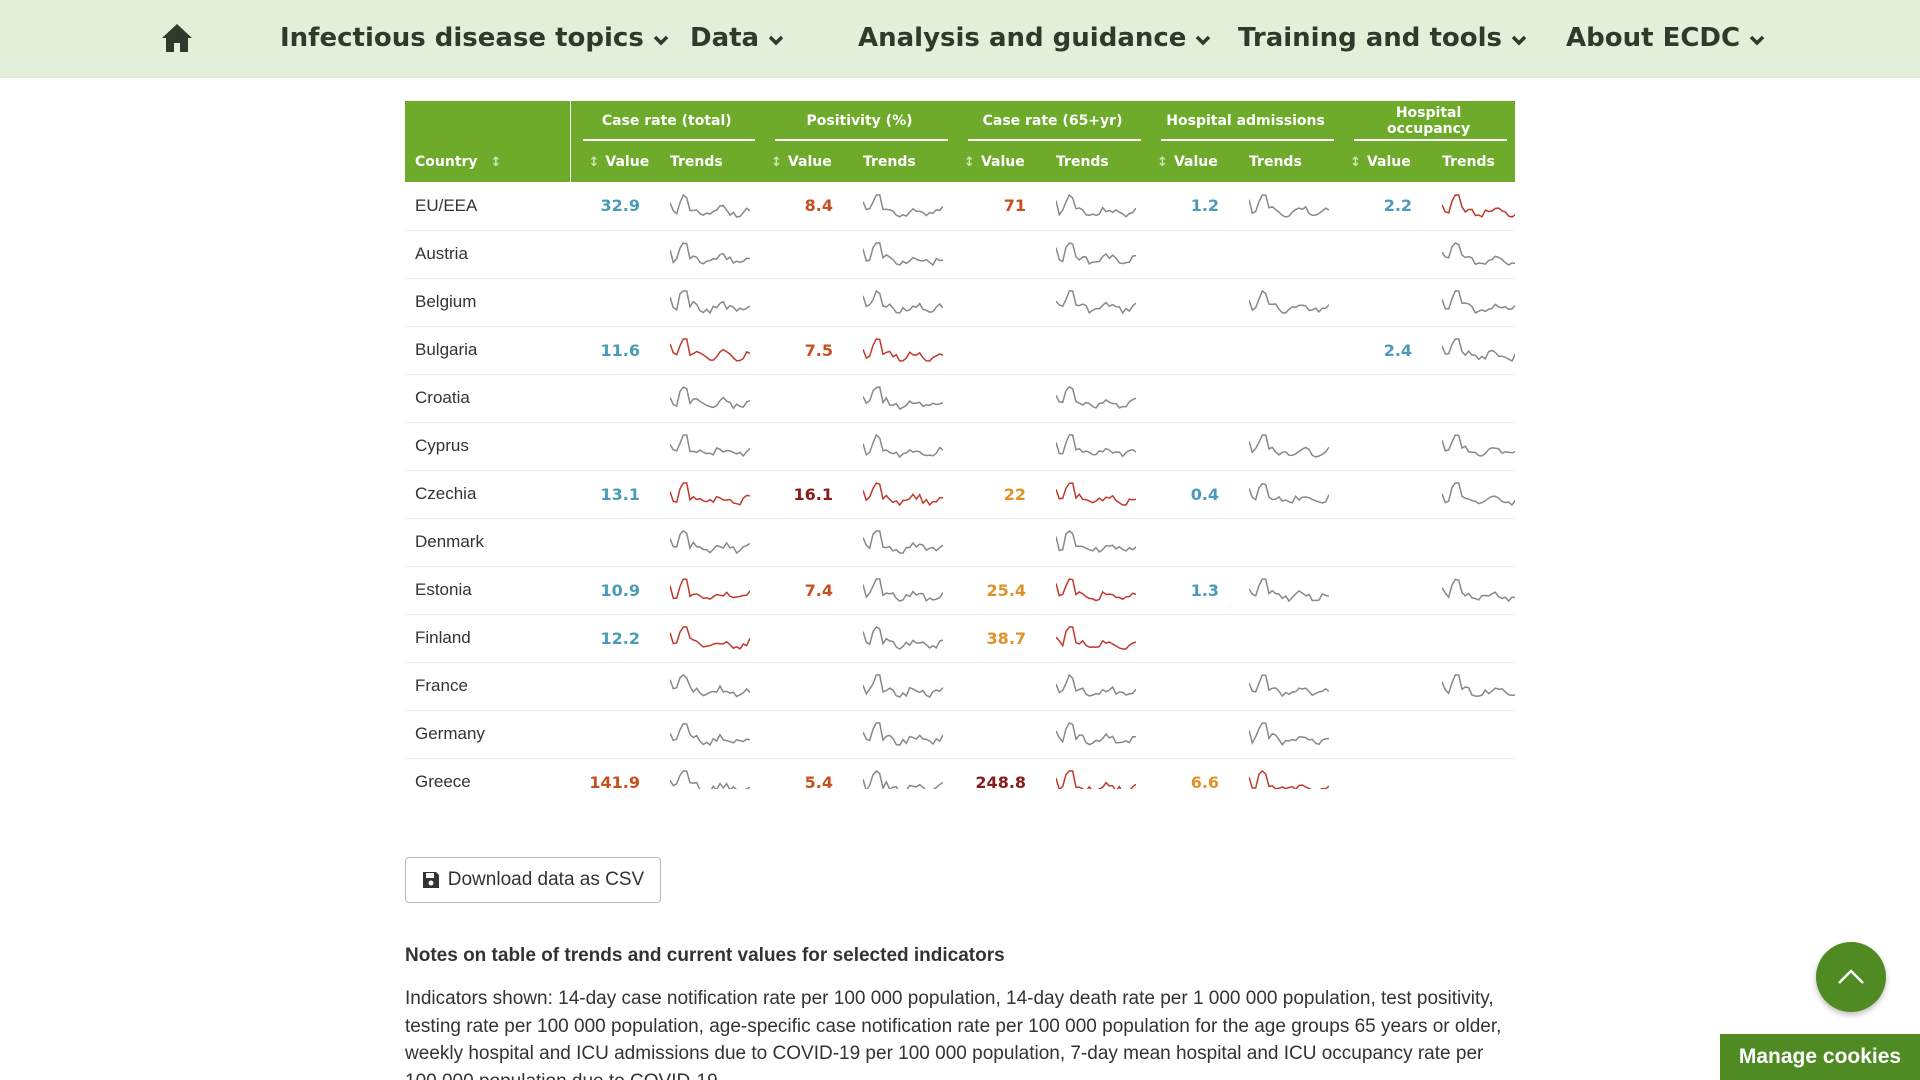 Image resolution: width=1920 pixels, height=1080 pixels. I want to click on country-cell: EU/EEA, so click(487, 206).